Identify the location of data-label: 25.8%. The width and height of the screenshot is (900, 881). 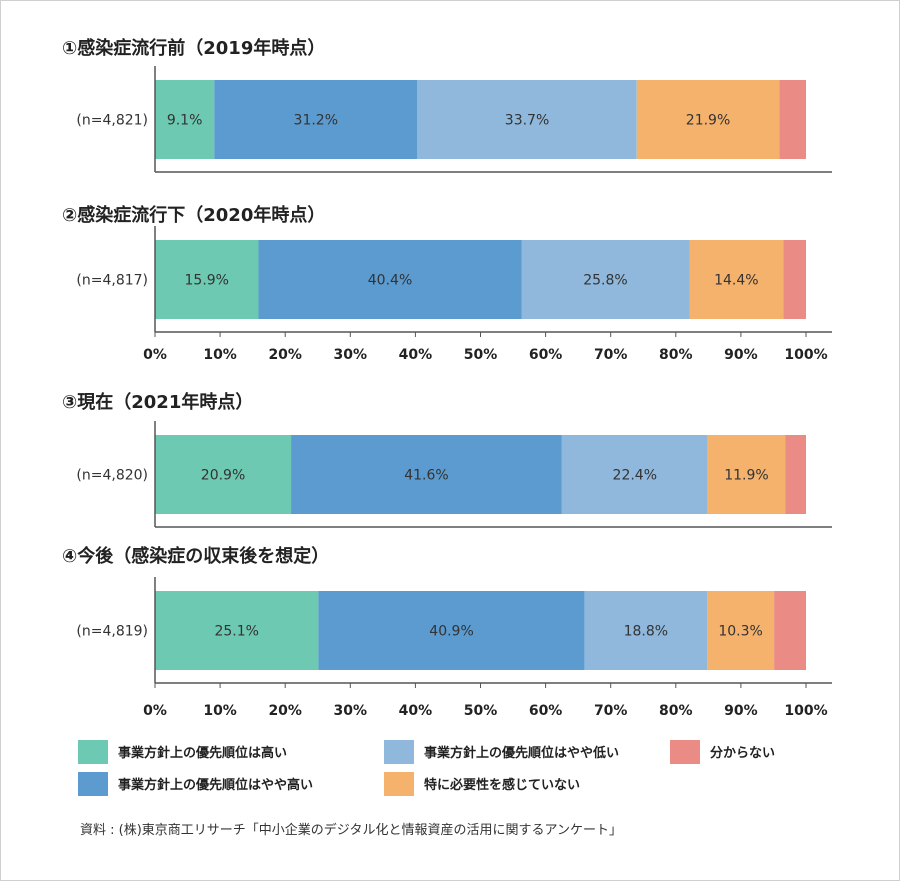
(605, 281).